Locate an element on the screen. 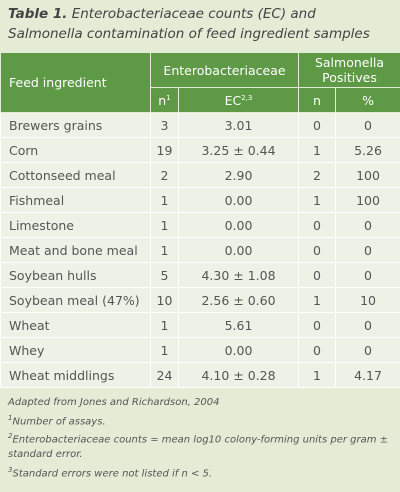 This screenshot has width=400, height=492. subheader-text: % is located at coordinates (368, 100).